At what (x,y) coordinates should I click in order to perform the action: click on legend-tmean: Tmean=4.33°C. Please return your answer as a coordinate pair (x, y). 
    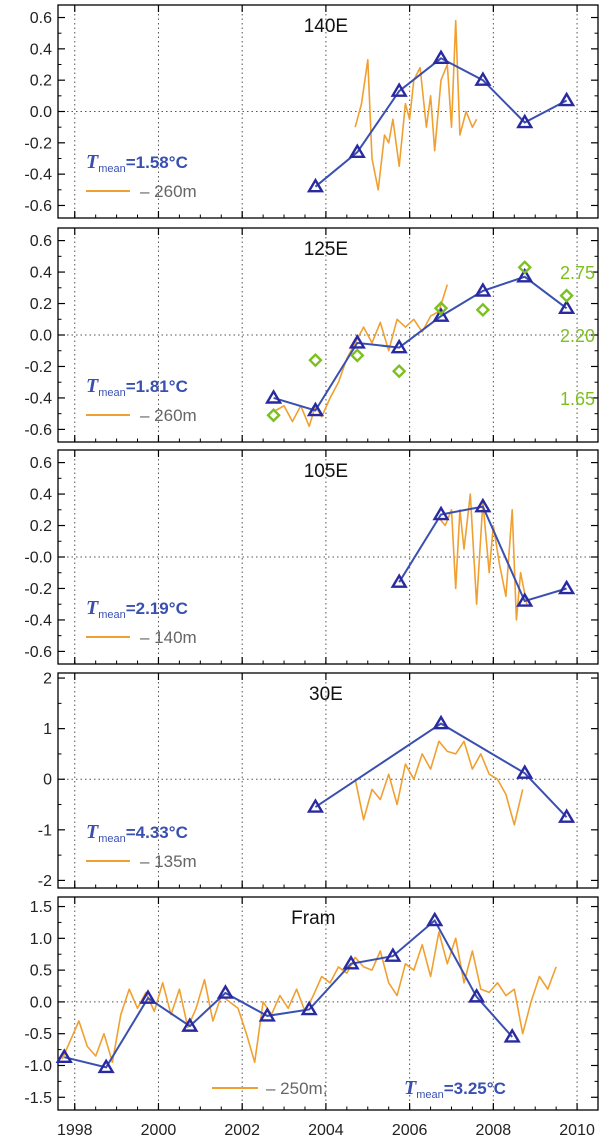
    Looking at the image, I should click on (137, 833).